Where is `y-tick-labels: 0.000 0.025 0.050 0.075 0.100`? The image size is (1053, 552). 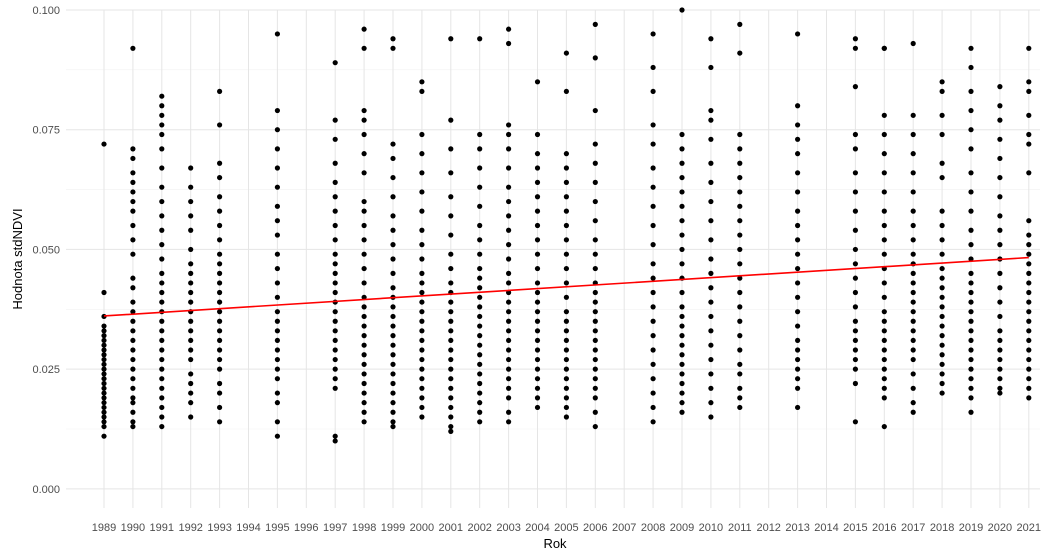 y-tick-labels: 0.000 0.025 0.050 0.075 0.100 is located at coordinates (46, 250).